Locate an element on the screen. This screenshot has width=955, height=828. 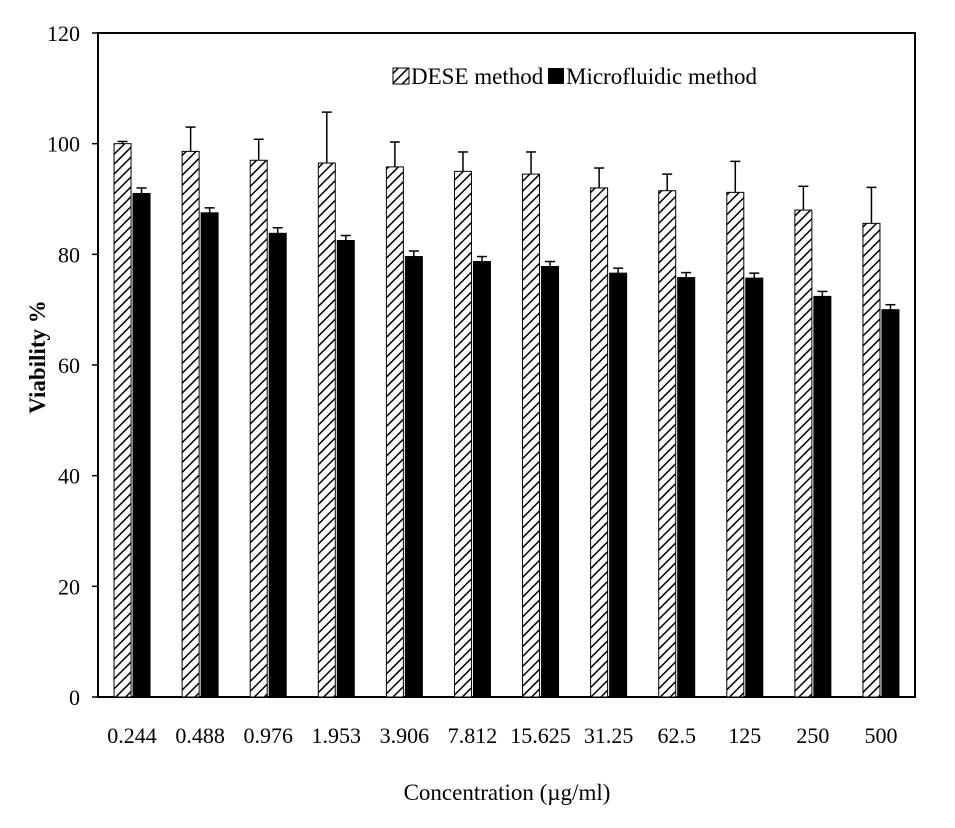
y-tick-label: 100 is located at coordinates (63, 144).